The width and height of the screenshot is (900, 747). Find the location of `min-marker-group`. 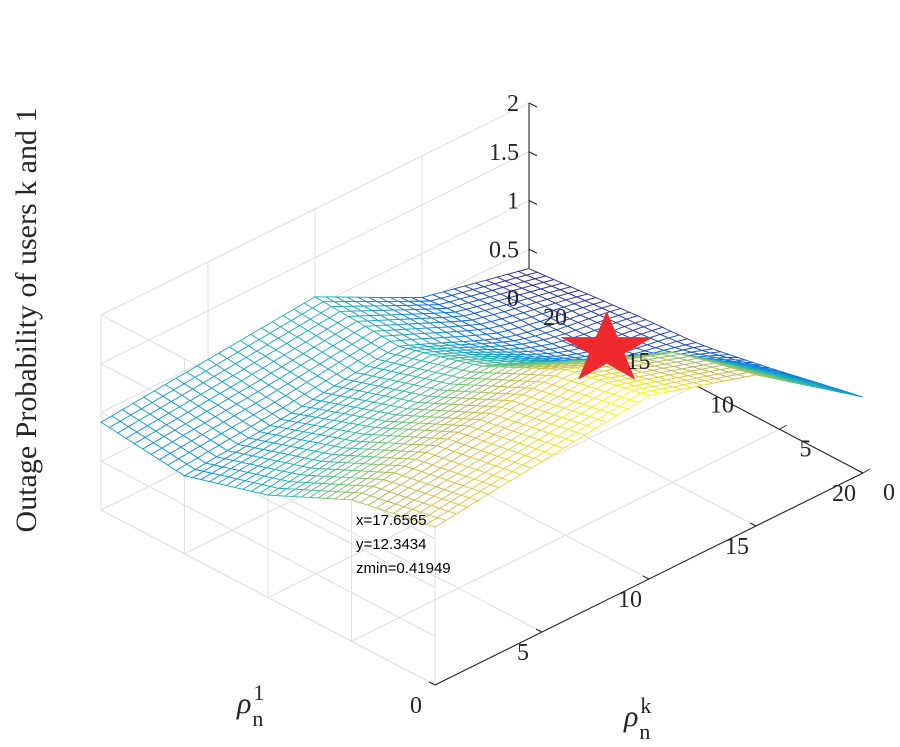

min-marker-group is located at coordinates (607, 345).